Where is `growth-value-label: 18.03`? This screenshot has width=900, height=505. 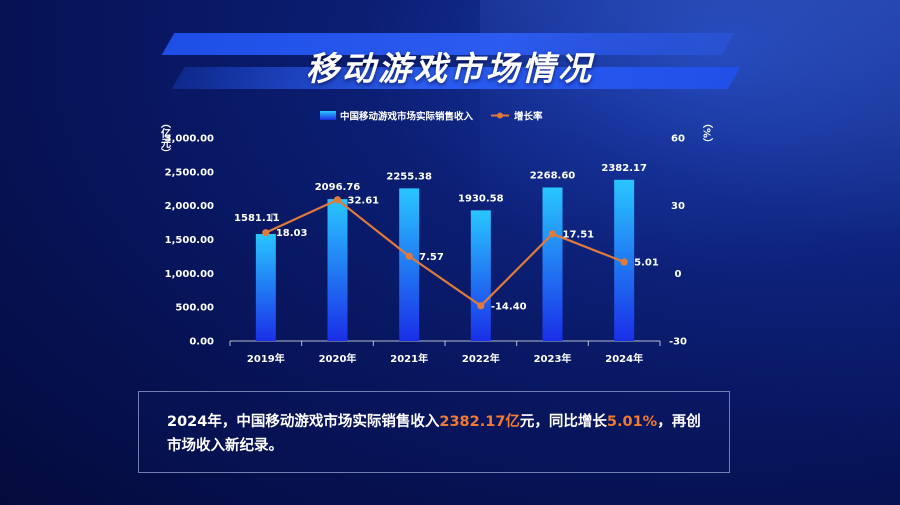 growth-value-label: 18.03 is located at coordinates (292, 233).